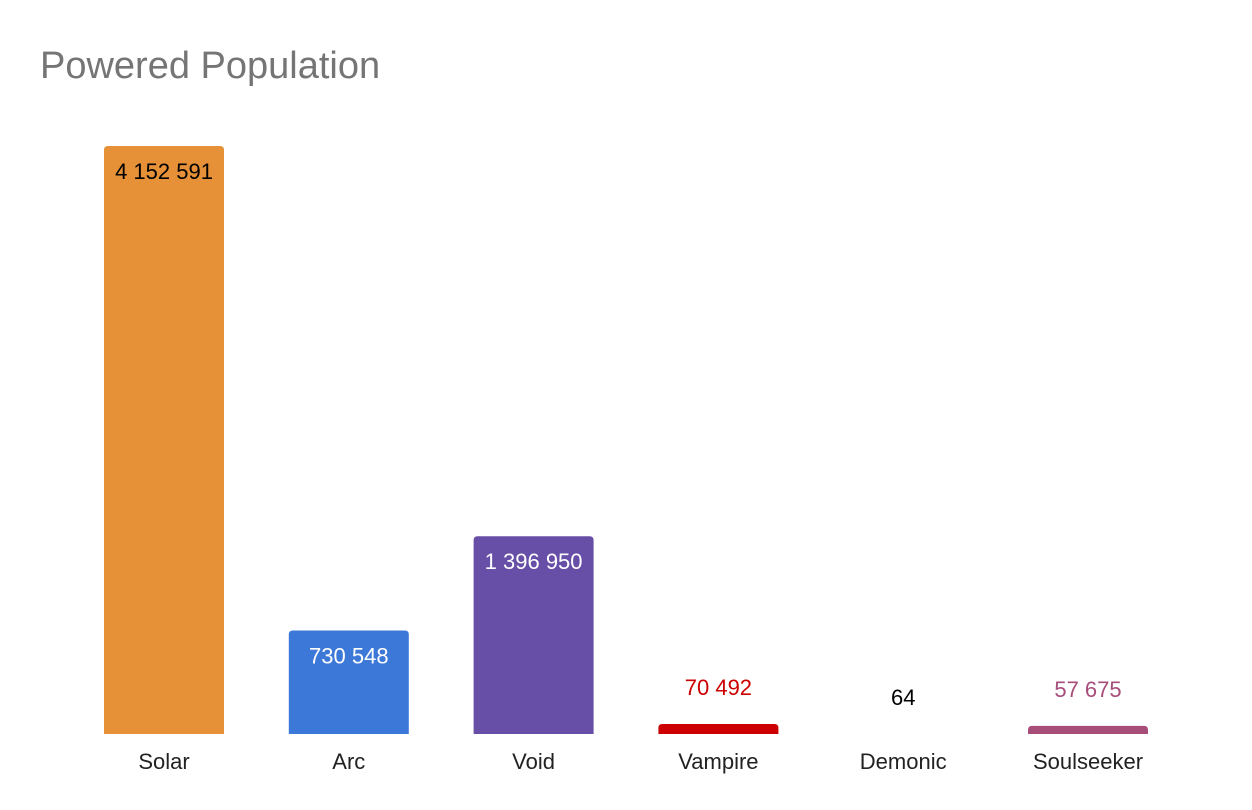 The width and height of the screenshot is (1252, 810). Describe the element at coordinates (164, 171) in the screenshot. I see `value-label-solar: 4 152 591` at that location.